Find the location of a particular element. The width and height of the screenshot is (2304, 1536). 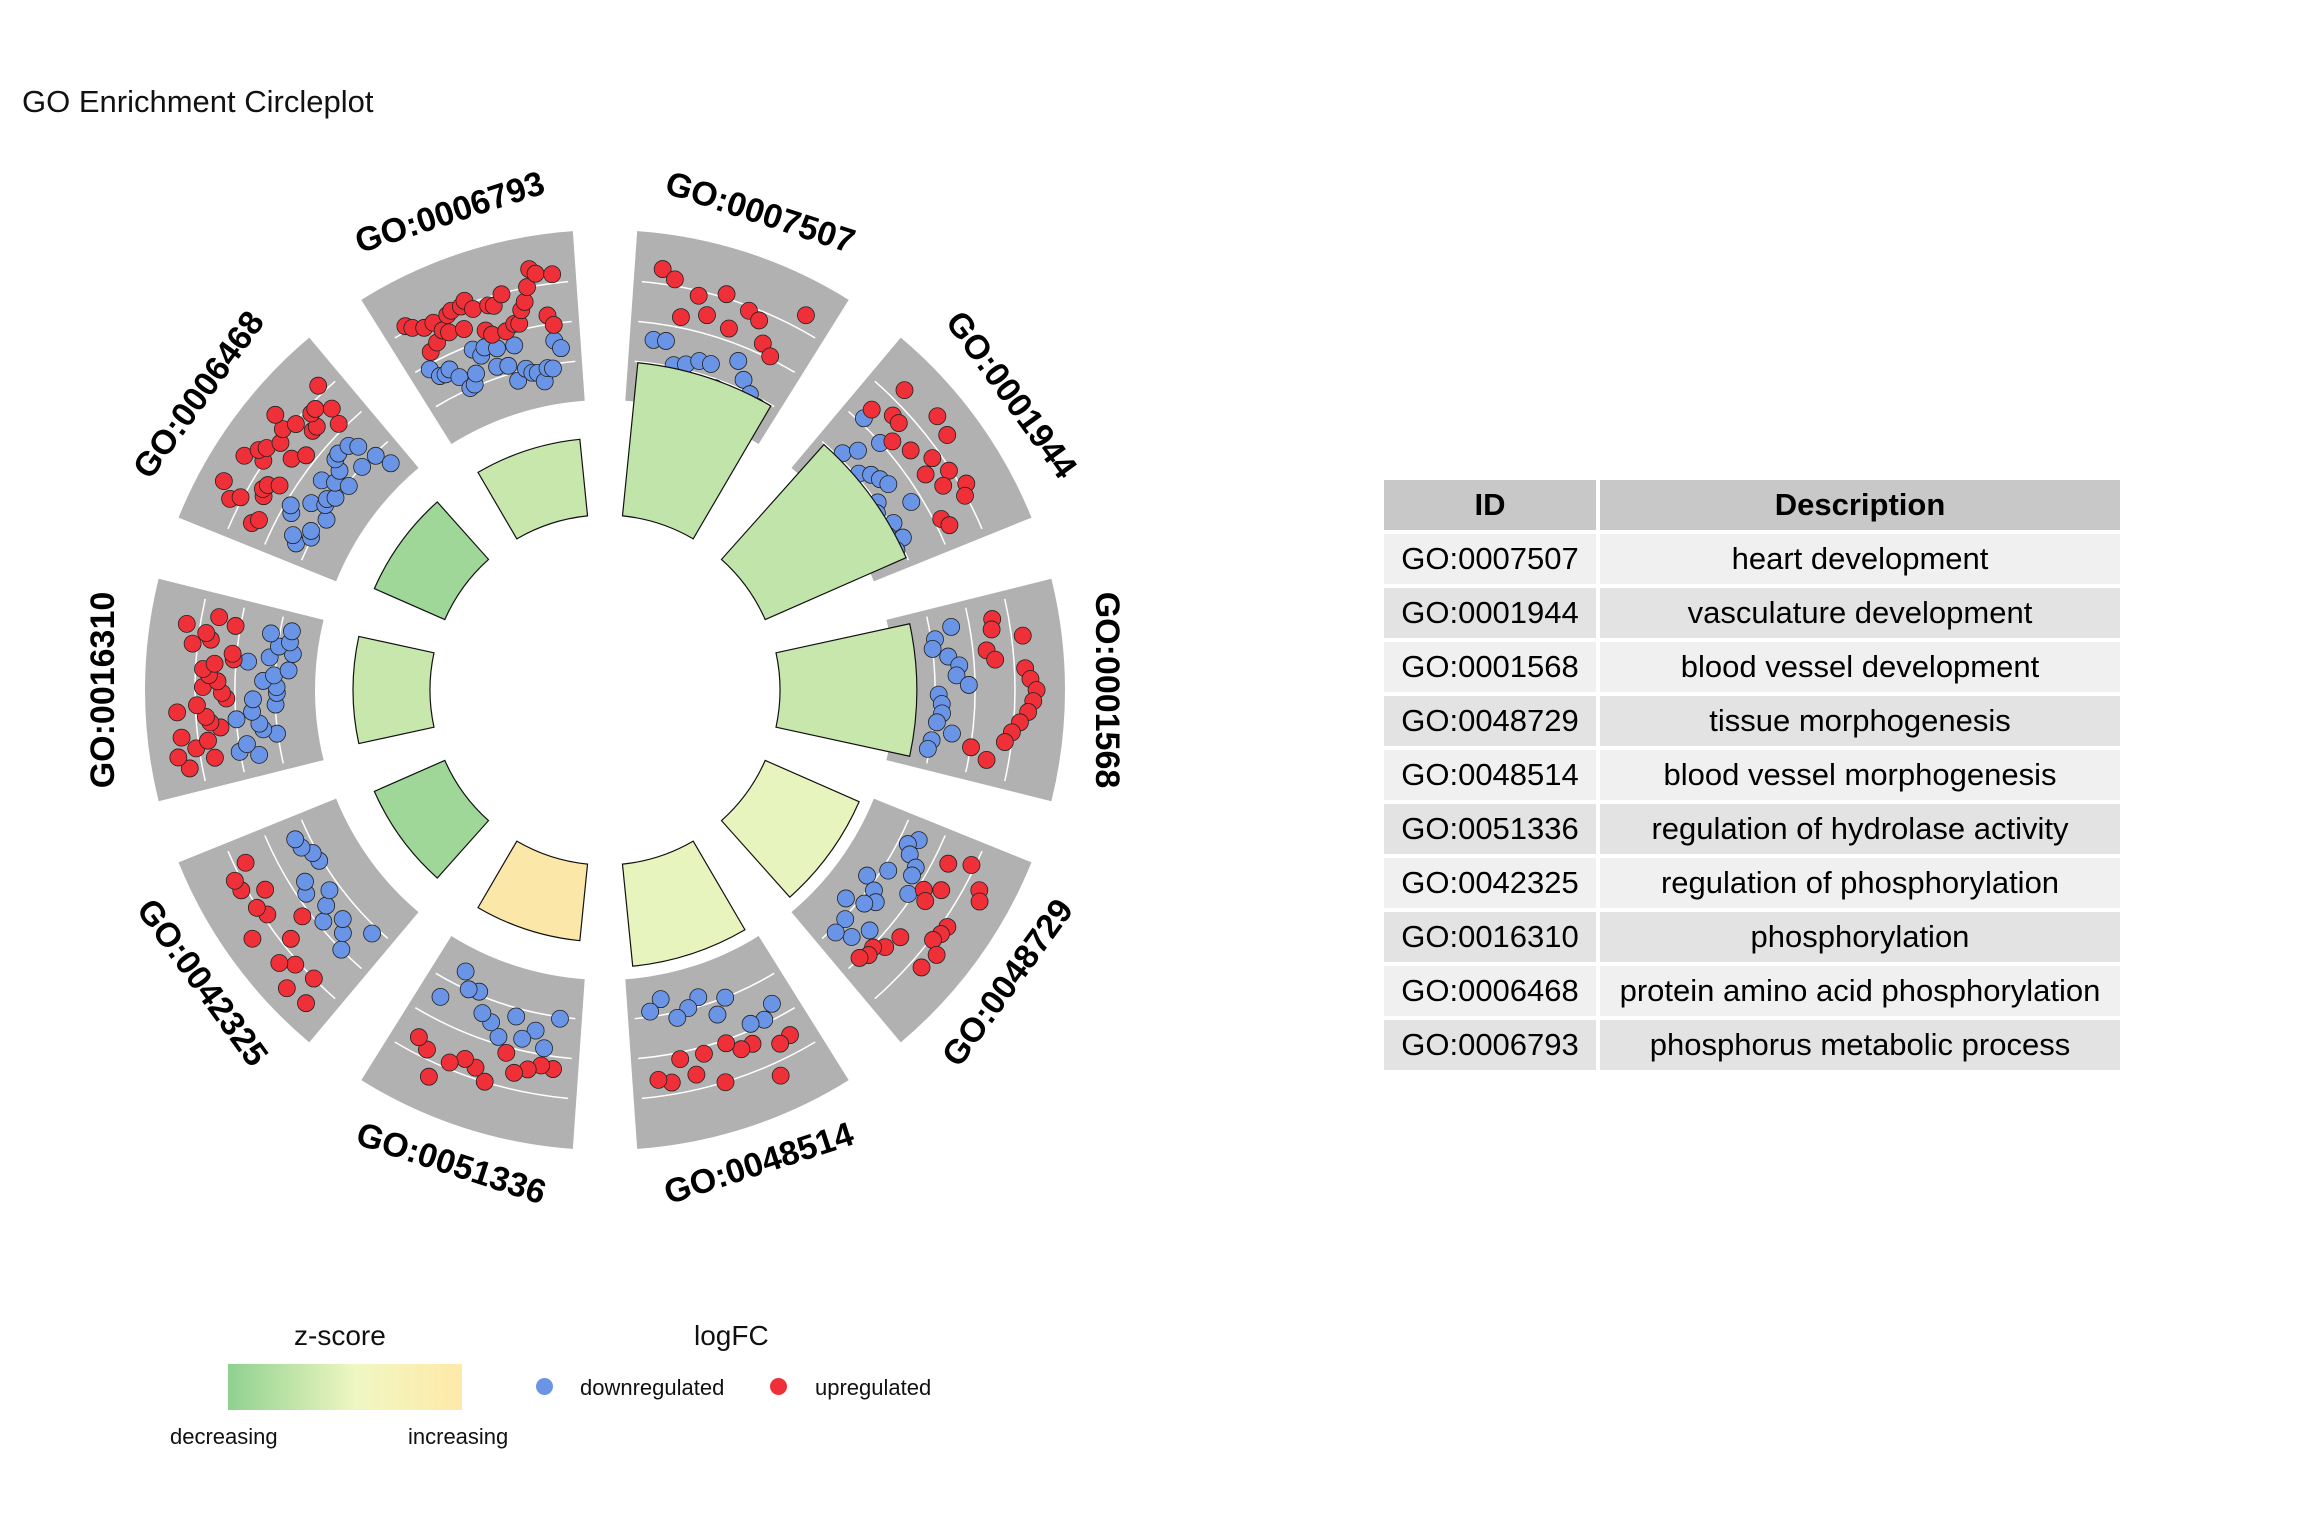

go-term-label: GO:0016310 is located at coordinates (103, 690).